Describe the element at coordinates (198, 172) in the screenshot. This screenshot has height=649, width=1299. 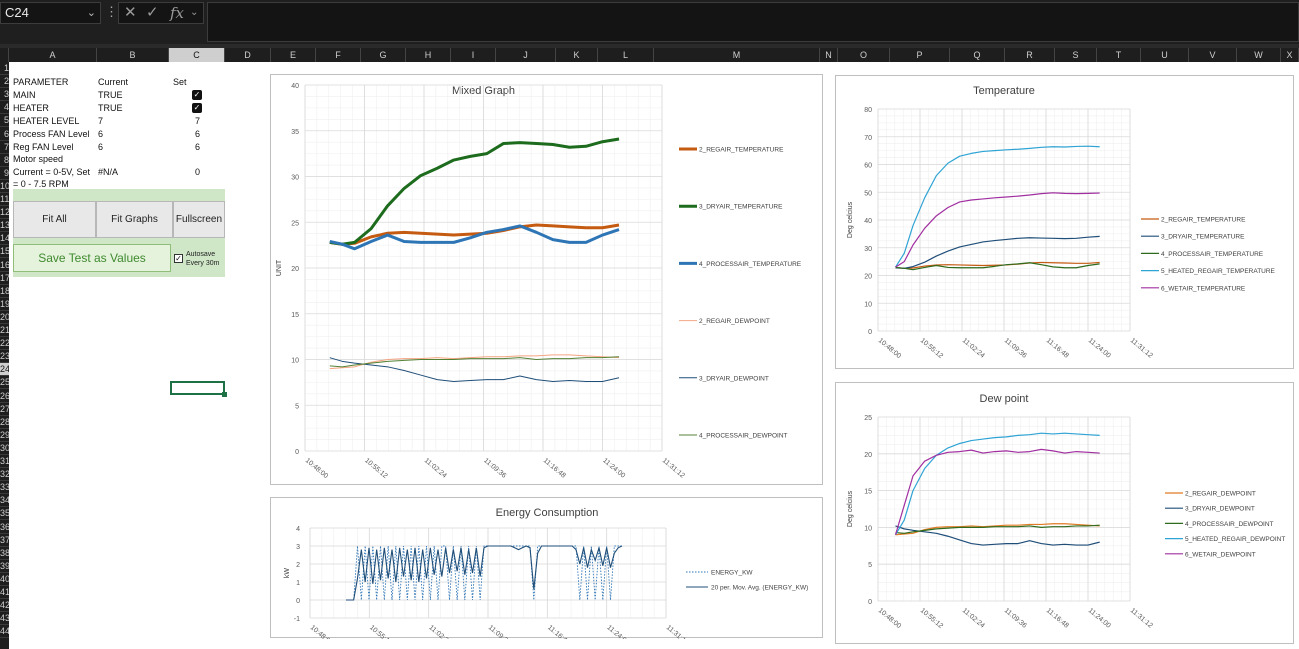
I see `motor-speed-set: 0` at that location.